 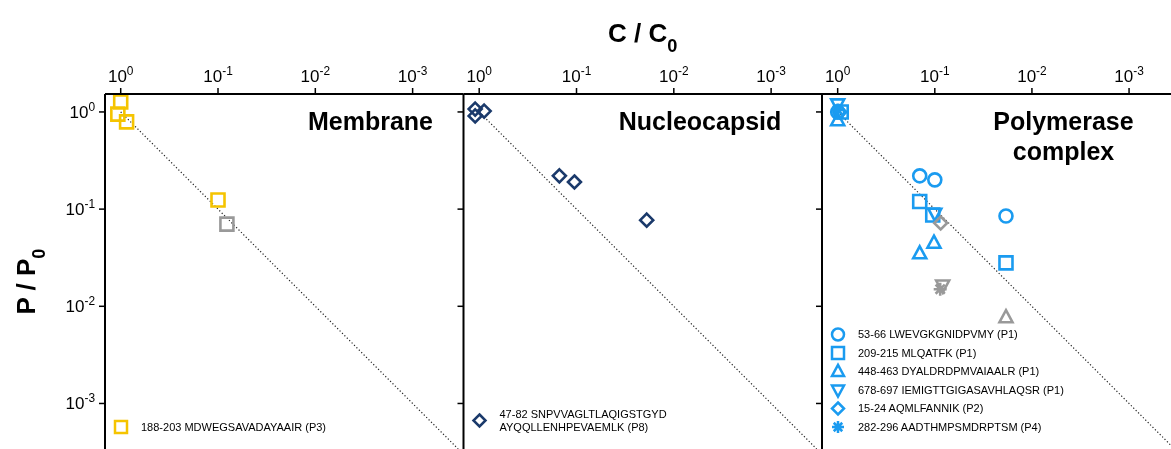 I want to click on y-tick-label: 10$^{-1}$, so click(x=80, y=208).